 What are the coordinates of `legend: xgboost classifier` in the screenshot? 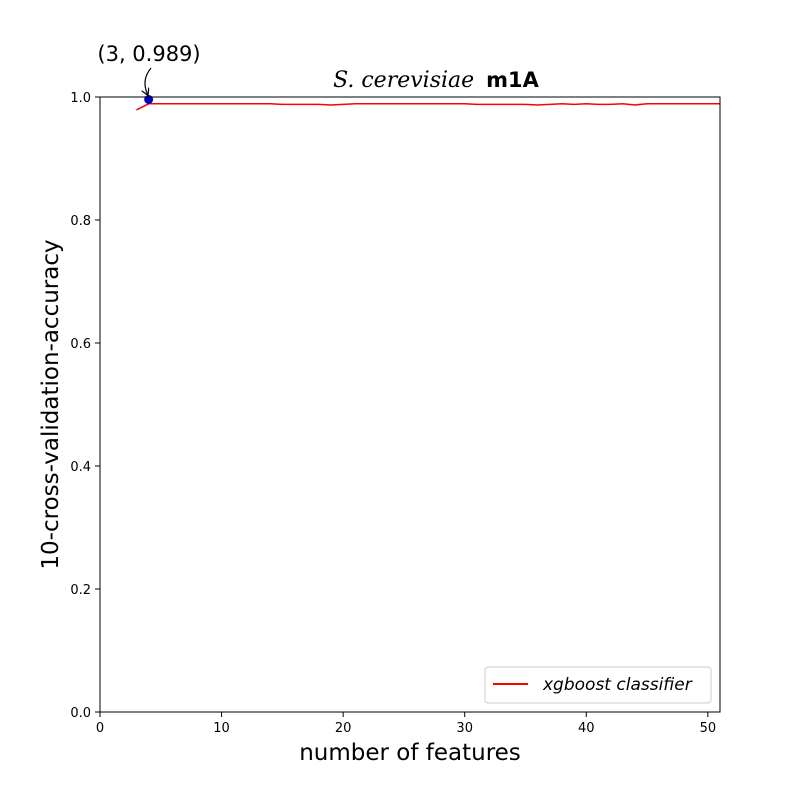 It's located at (598, 685).